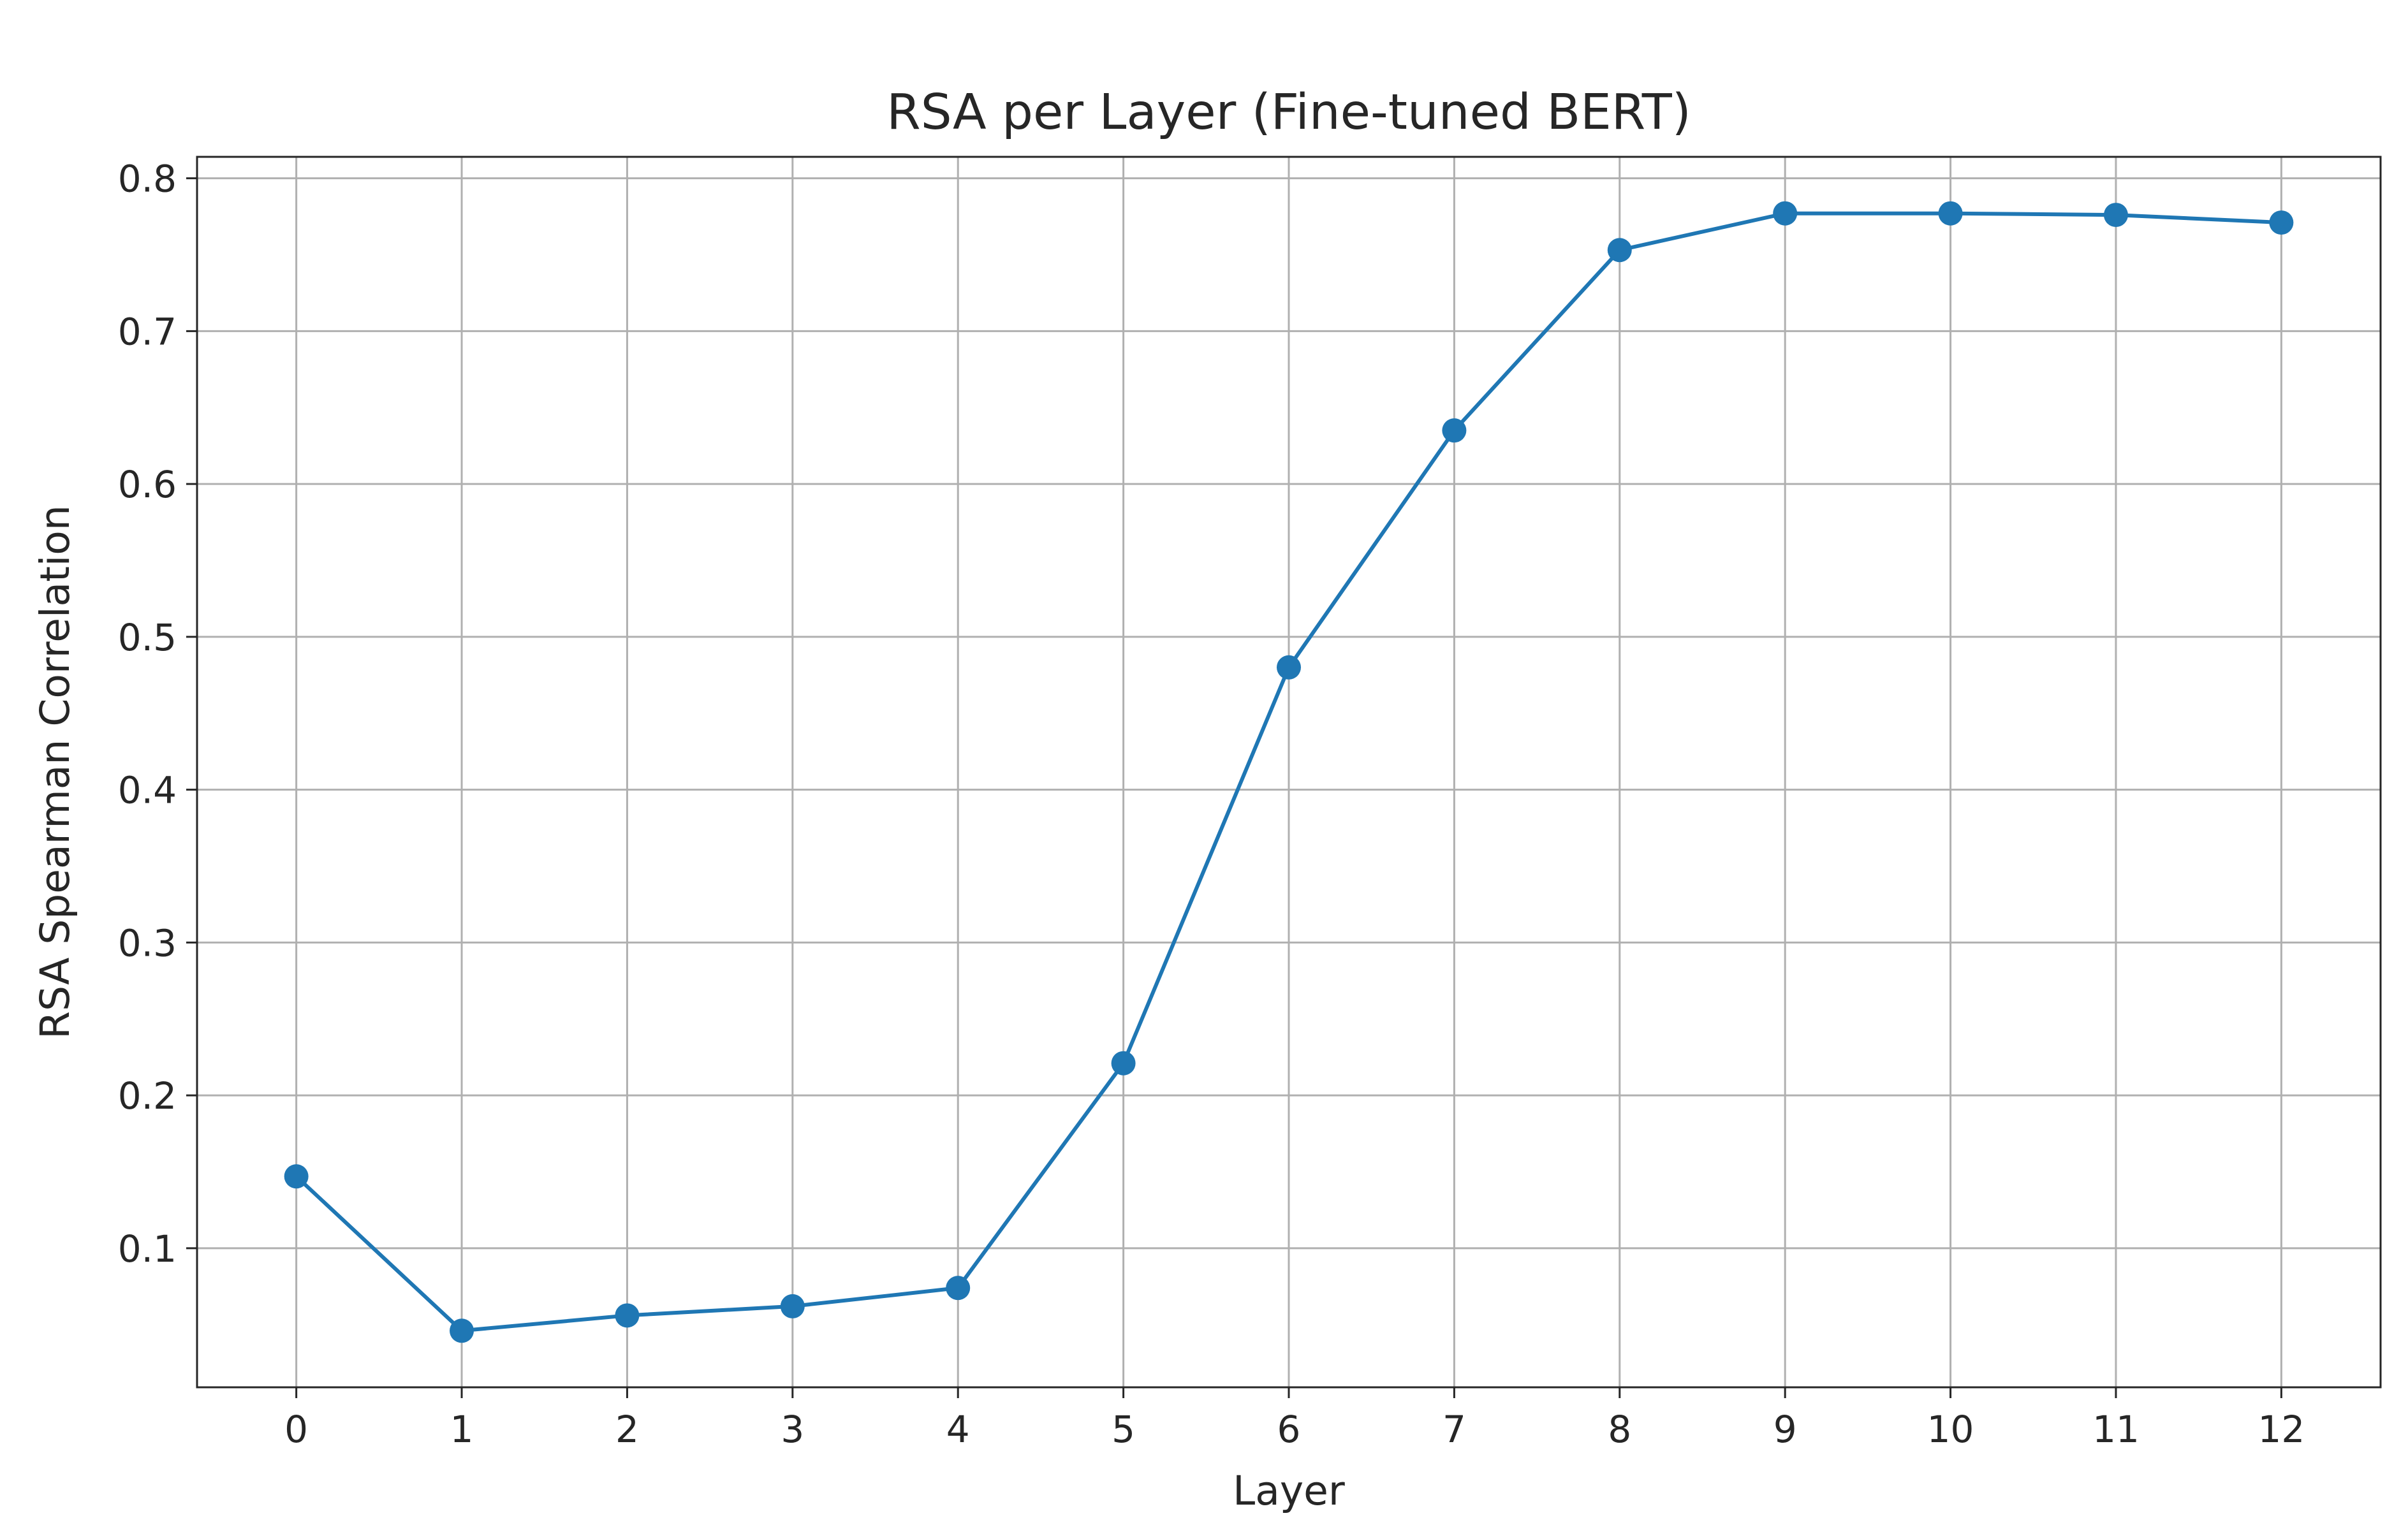 The width and height of the screenshot is (2408, 1525). Describe the element at coordinates (296, 1429) in the screenshot. I see `x-tick-label: 0` at that location.